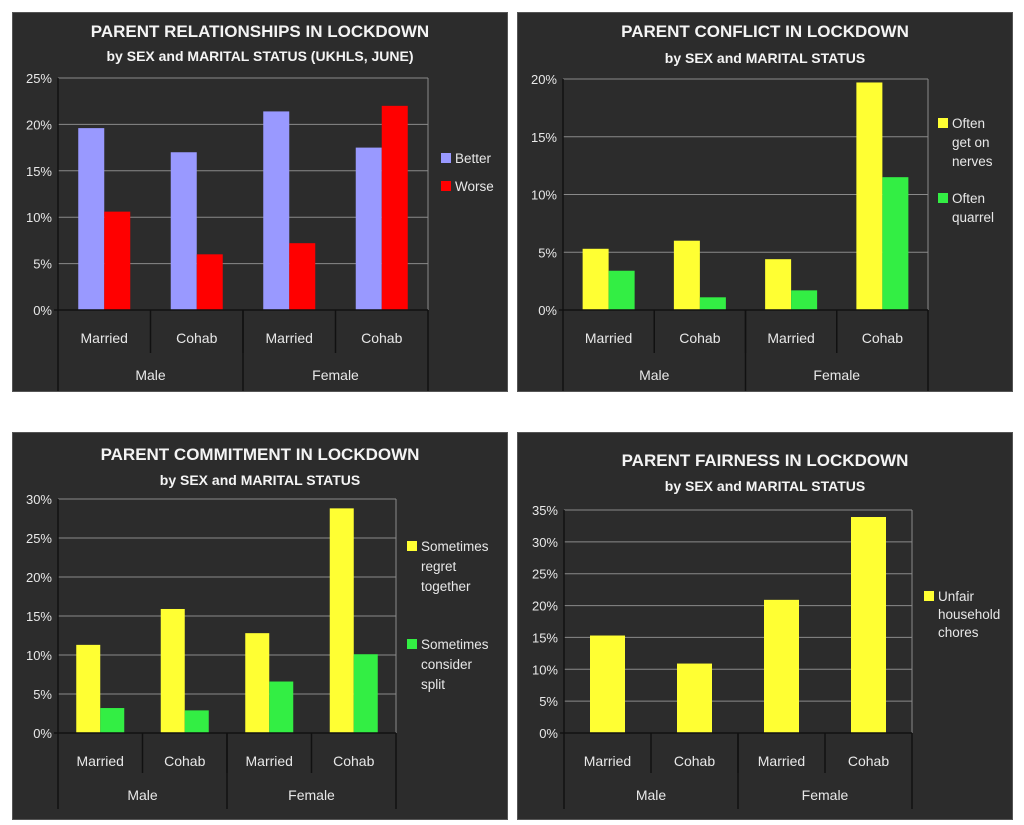  Describe the element at coordinates (260, 31) in the screenshot. I see `chart-title: PARENT RELATIONSHIPS IN LOCKDOWN` at that location.